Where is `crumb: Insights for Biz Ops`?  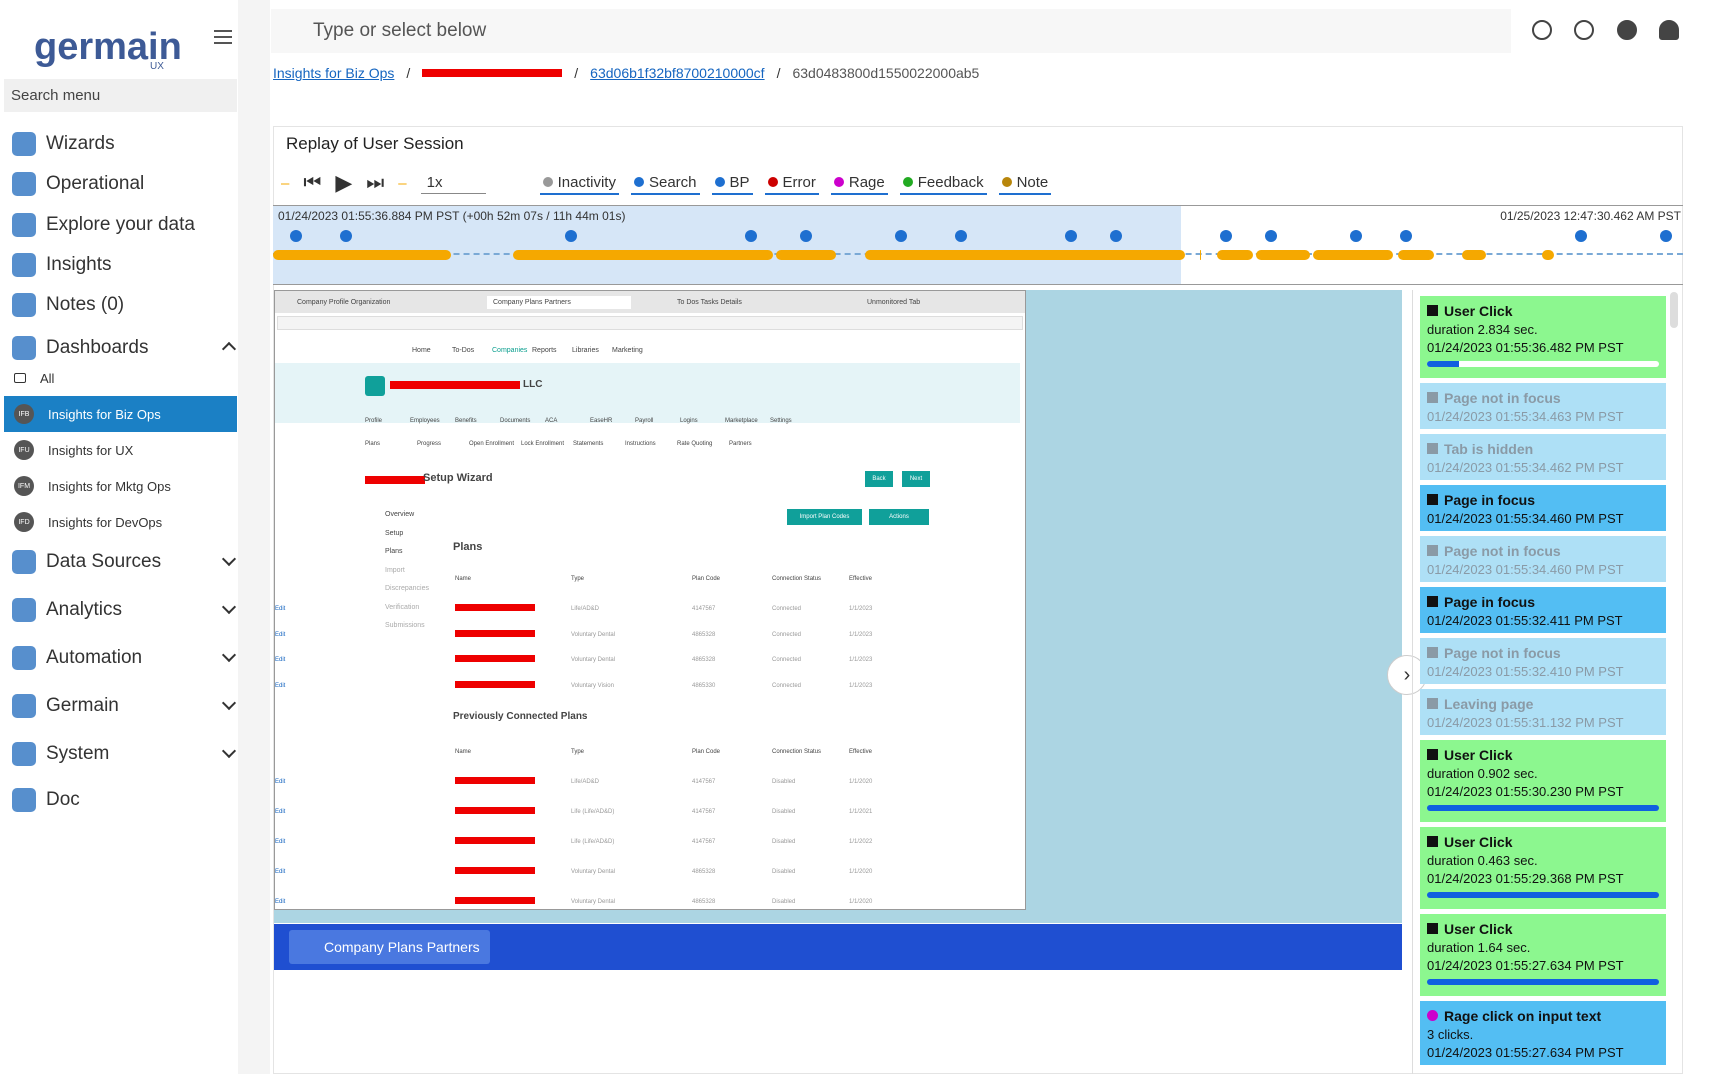 crumb: Insights for Biz Ops is located at coordinates (334, 73).